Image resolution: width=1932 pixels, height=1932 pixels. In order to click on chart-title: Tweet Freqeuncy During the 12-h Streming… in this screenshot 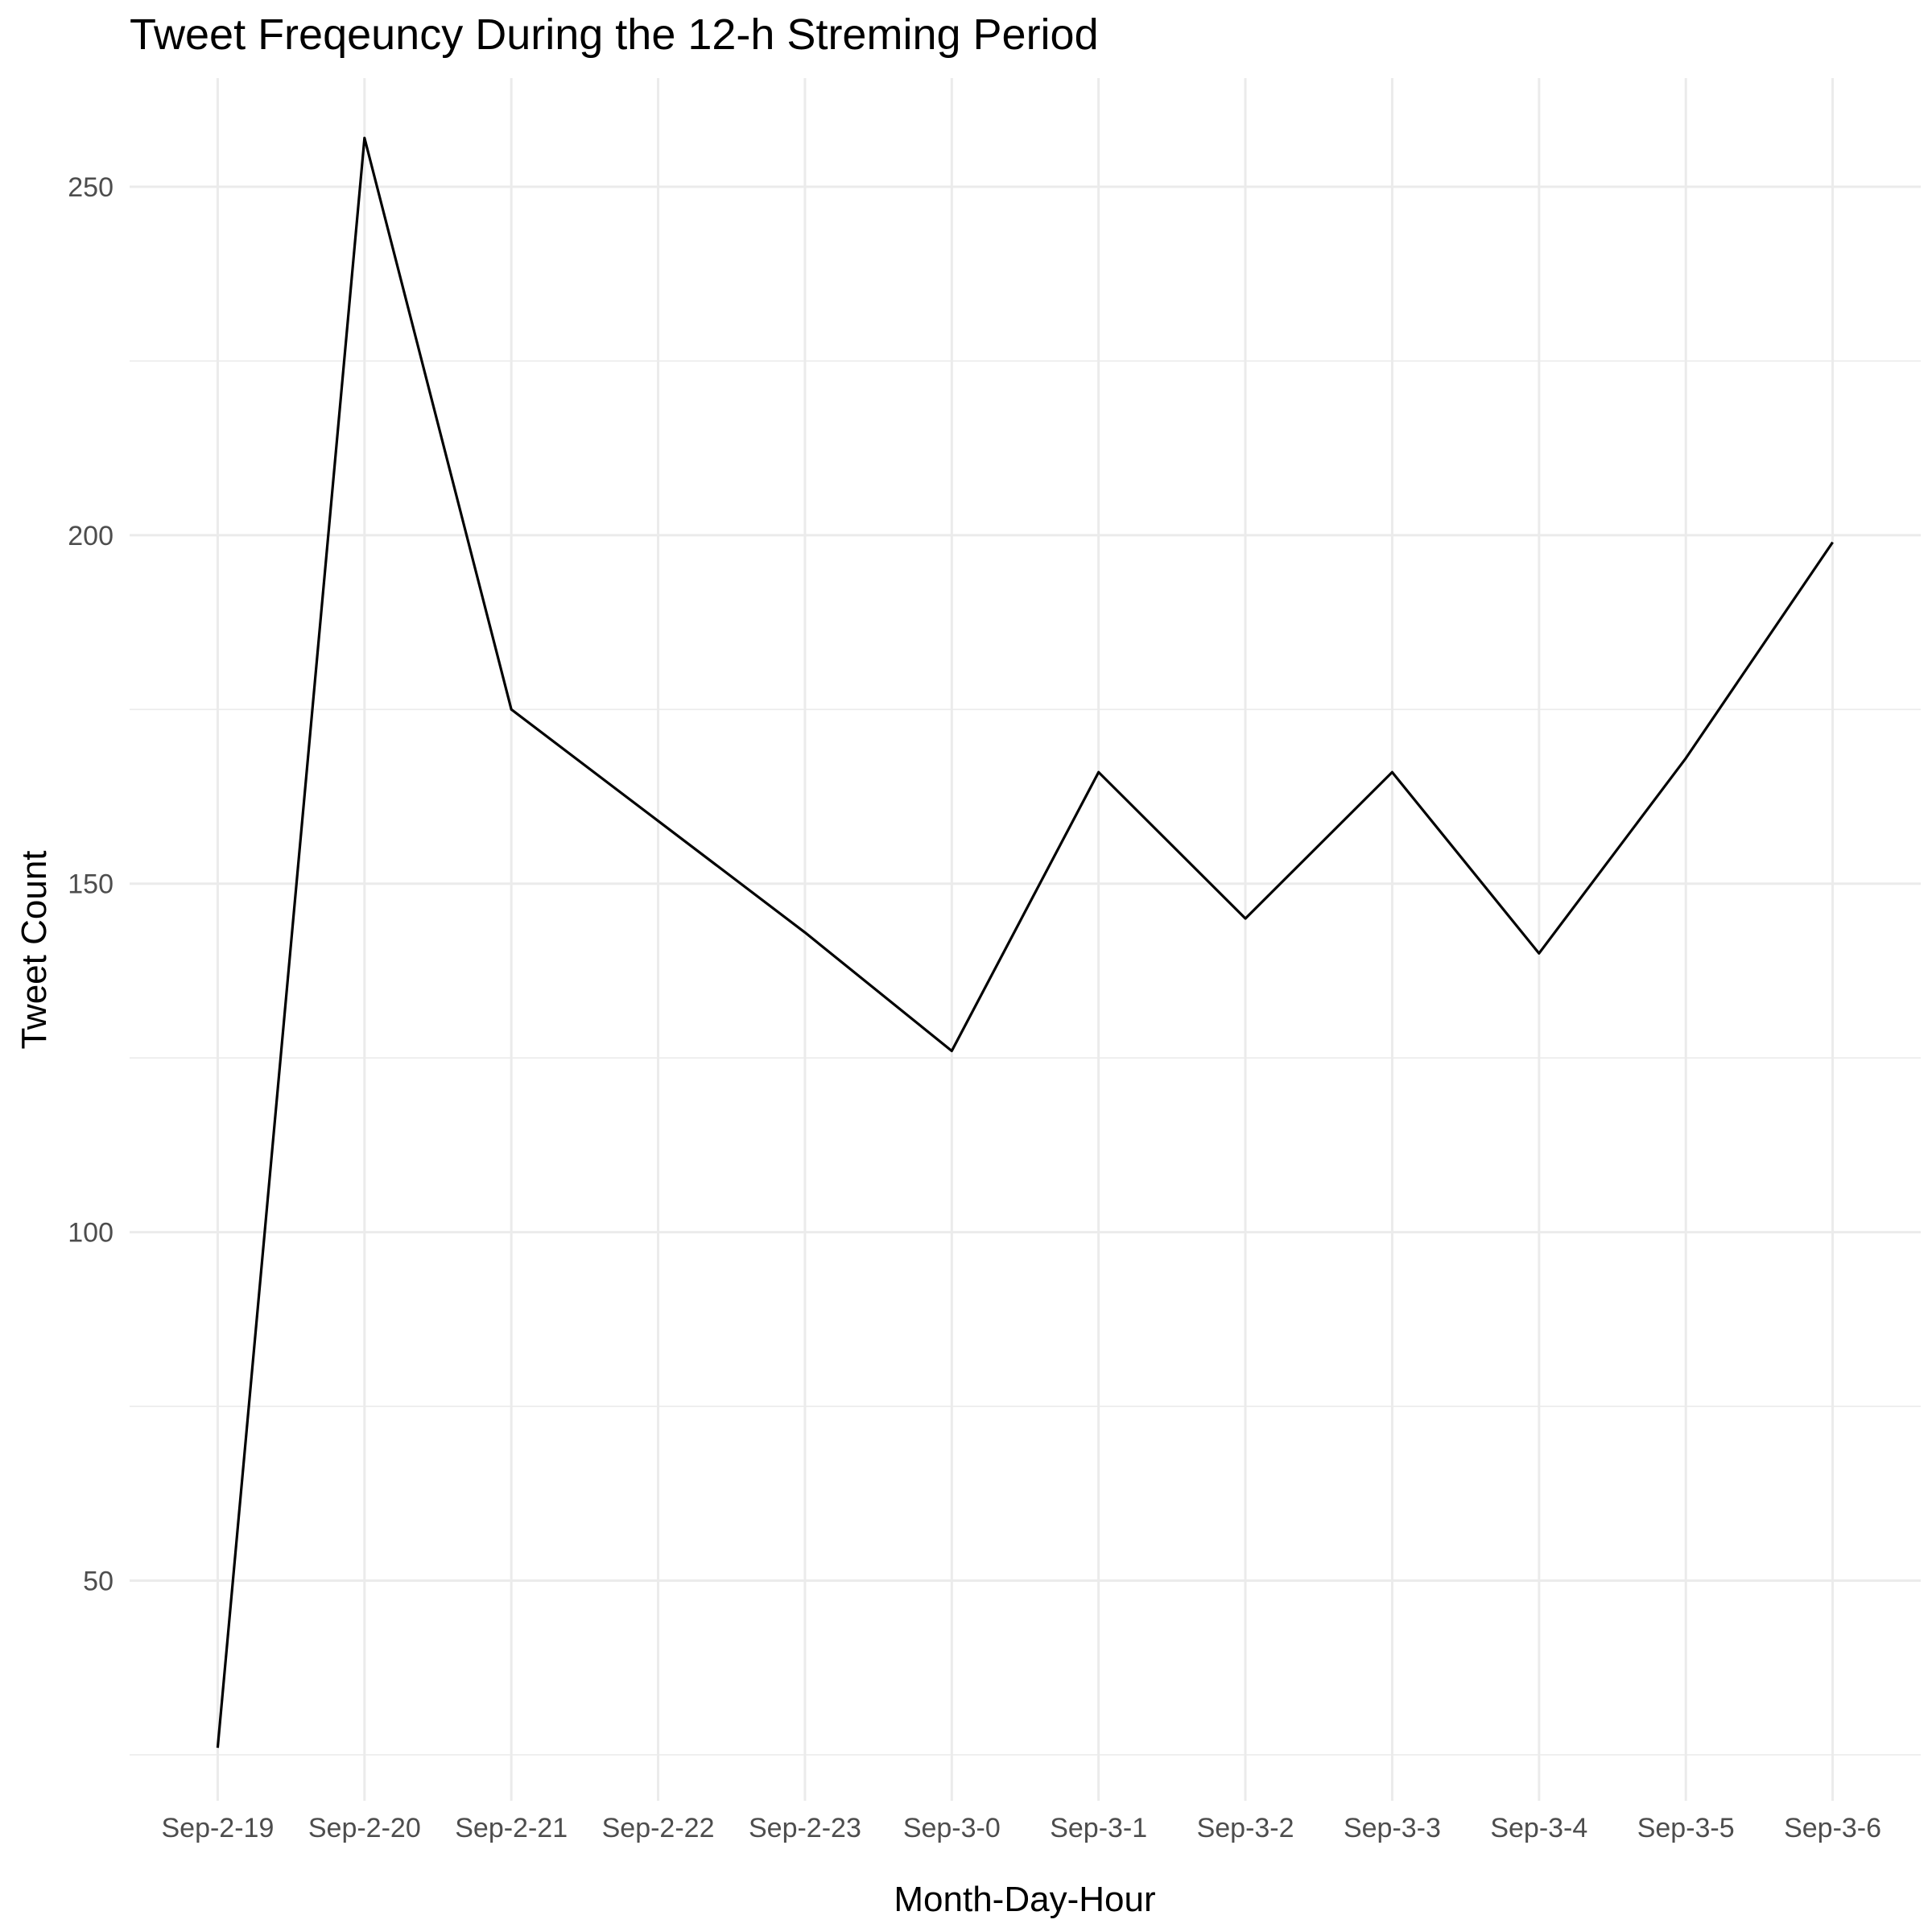, I will do `click(614, 34)`.